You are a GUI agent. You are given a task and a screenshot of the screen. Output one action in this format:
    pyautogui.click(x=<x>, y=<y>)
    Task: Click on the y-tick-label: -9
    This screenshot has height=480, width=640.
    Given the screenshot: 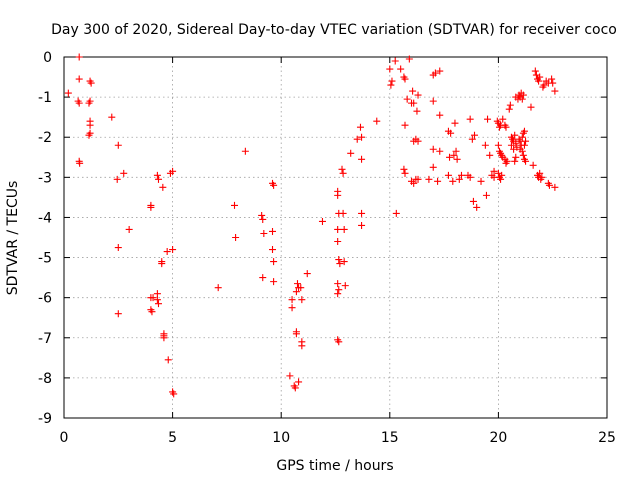 What is the action you would take?
    pyautogui.click(x=45, y=419)
    